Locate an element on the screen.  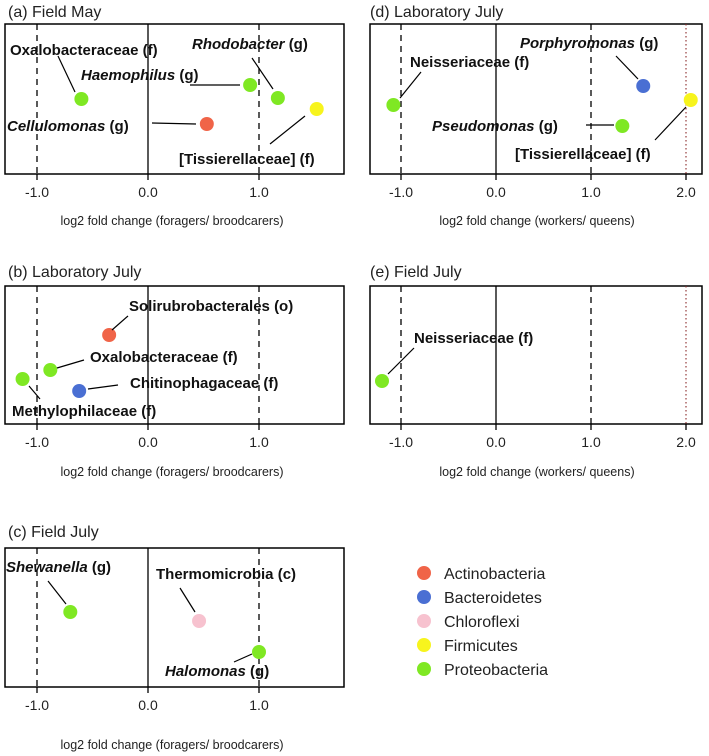
panel-a-xlabel: log2 fold change (foragers/ broodcarers) is located at coordinates (171, 221).